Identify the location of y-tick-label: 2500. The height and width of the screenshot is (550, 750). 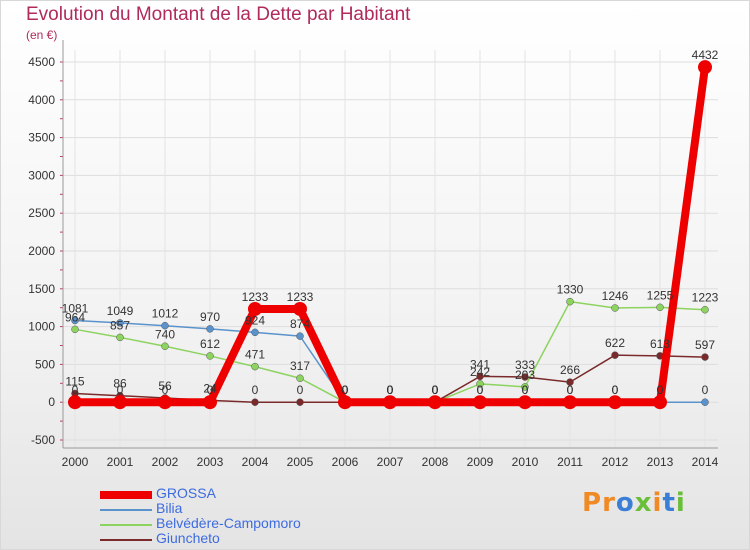
(41, 213).